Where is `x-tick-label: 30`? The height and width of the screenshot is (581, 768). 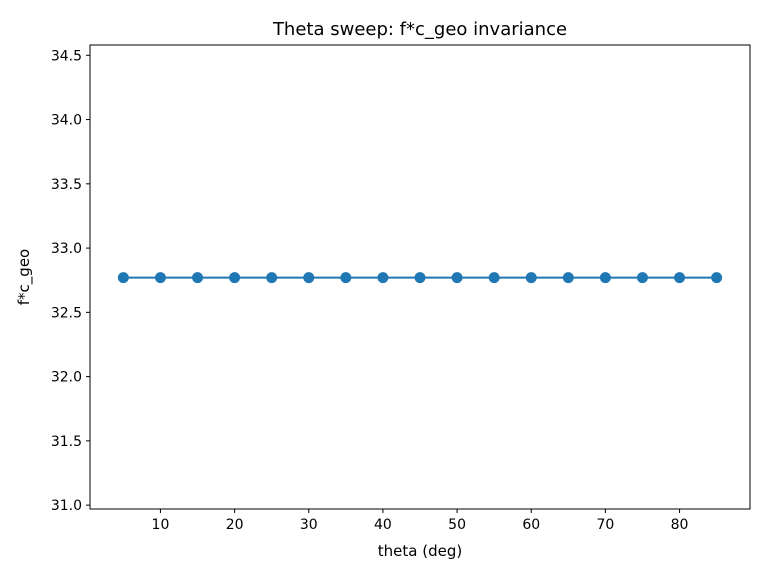
x-tick-label: 30 is located at coordinates (309, 525).